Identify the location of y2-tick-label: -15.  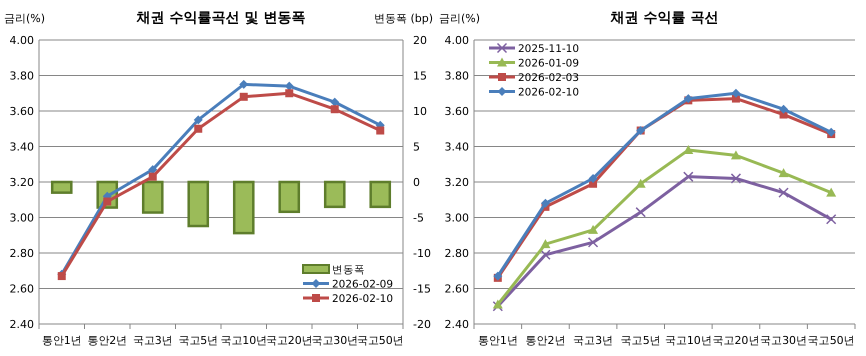
(422, 289).